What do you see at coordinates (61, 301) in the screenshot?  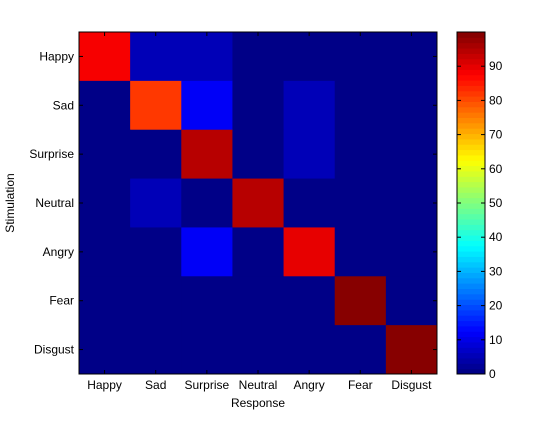 I see `y-tick-label: Fear` at bounding box center [61, 301].